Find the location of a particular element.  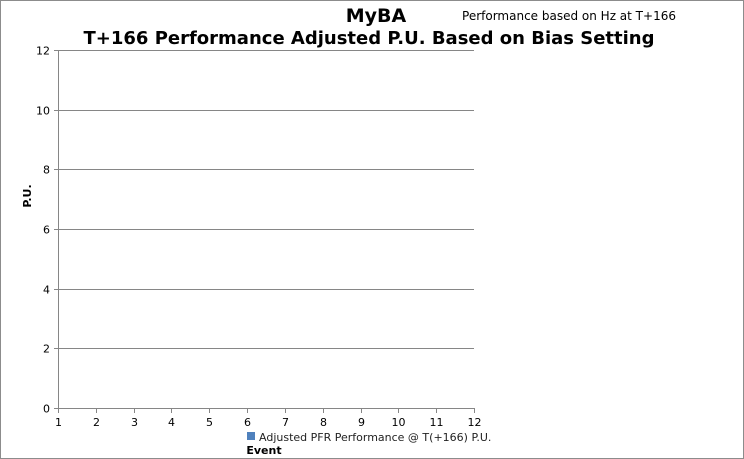

x-tick-label: 5 is located at coordinates (209, 422).